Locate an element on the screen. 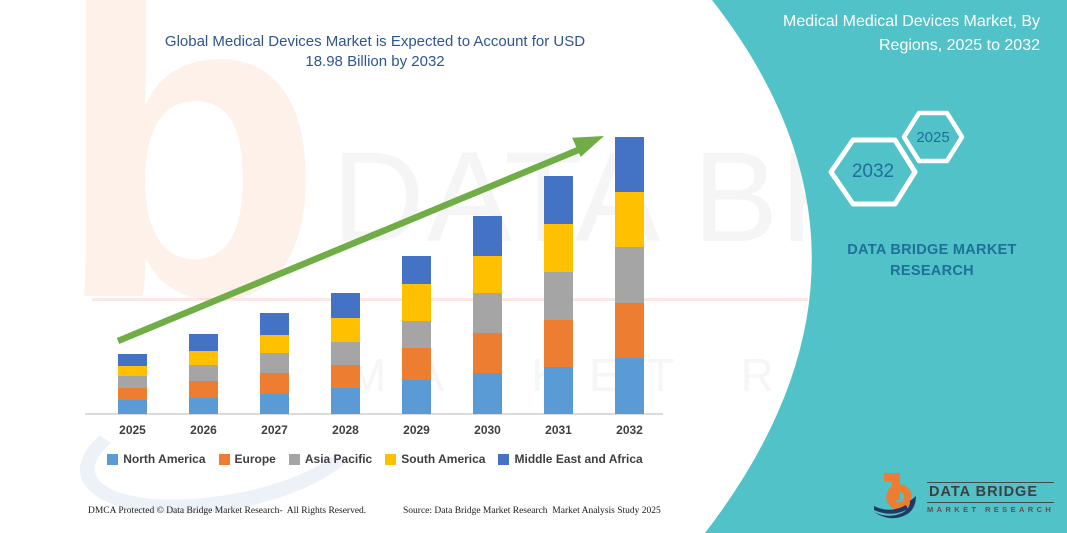  legend-item-south-america: South America is located at coordinates (435, 459).